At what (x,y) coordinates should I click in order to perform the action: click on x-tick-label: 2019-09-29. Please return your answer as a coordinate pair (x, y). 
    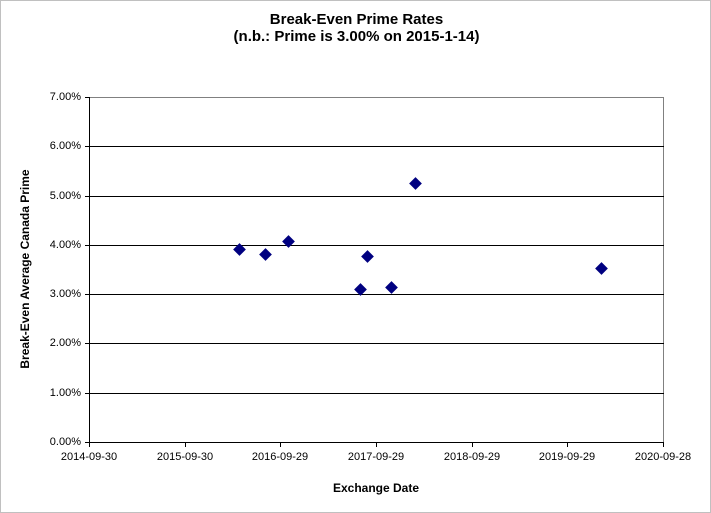
    Looking at the image, I should click on (567, 457).